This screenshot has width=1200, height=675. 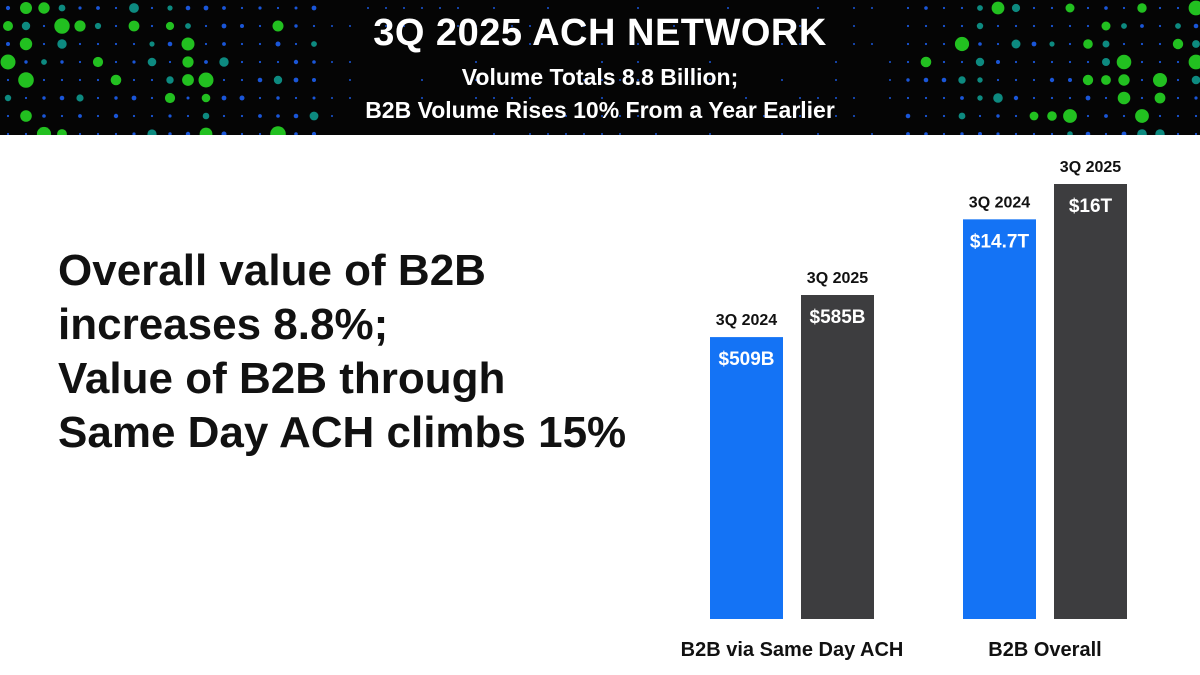 What do you see at coordinates (1091, 206) in the screenshot?
I see `bar-value-label: $16T` at bounding box center [1091, 206].